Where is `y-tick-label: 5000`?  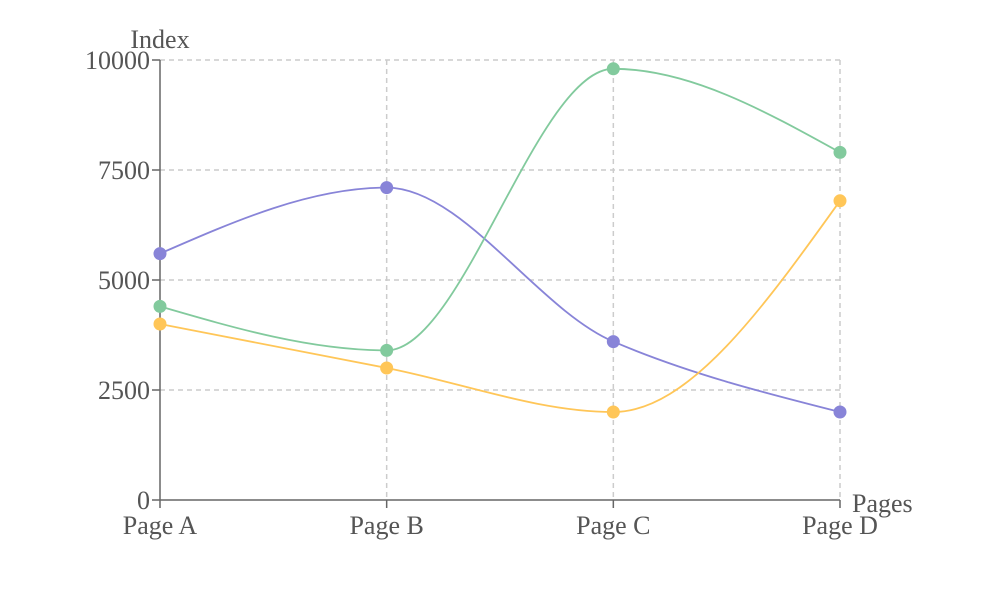 y-tick-label: 5000 is located at coordinates (124, 280).